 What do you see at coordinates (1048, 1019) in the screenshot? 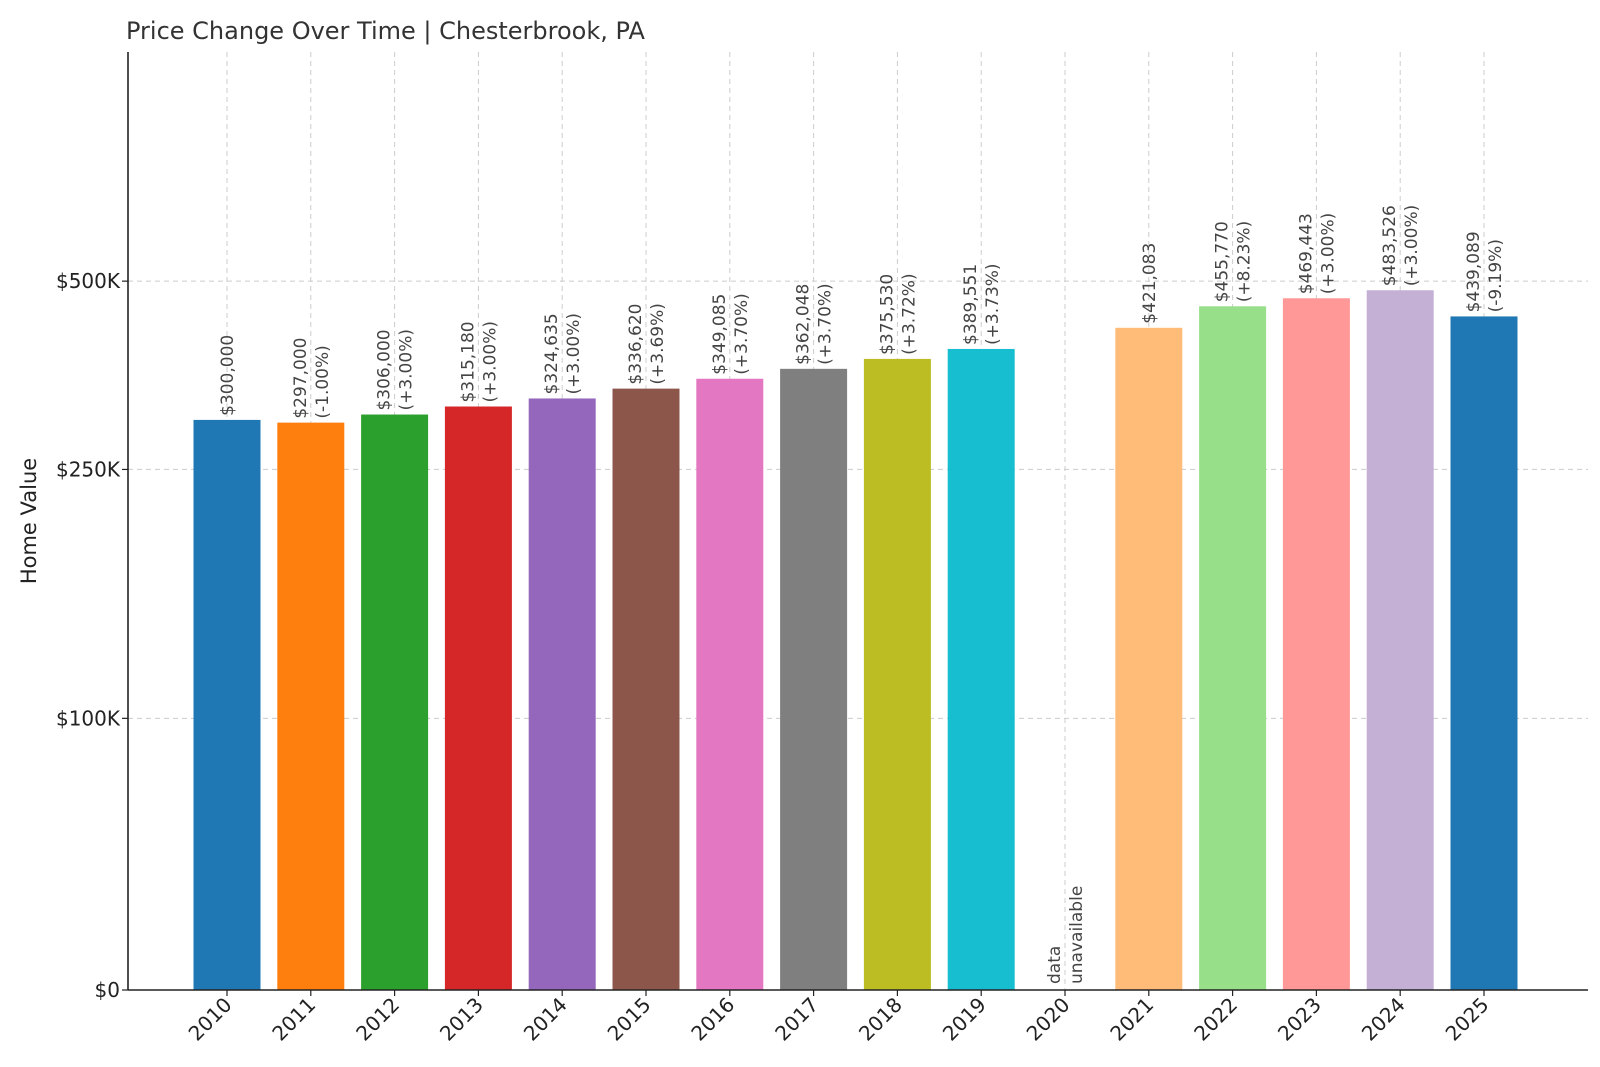
I see `x-tick-label: 2020` at bounding box center [1048, 1019].